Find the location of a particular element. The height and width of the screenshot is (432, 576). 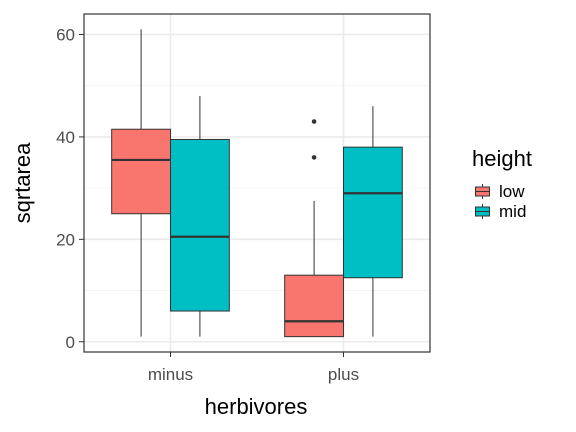

legend-title: height is located at coordinates (502, 158).